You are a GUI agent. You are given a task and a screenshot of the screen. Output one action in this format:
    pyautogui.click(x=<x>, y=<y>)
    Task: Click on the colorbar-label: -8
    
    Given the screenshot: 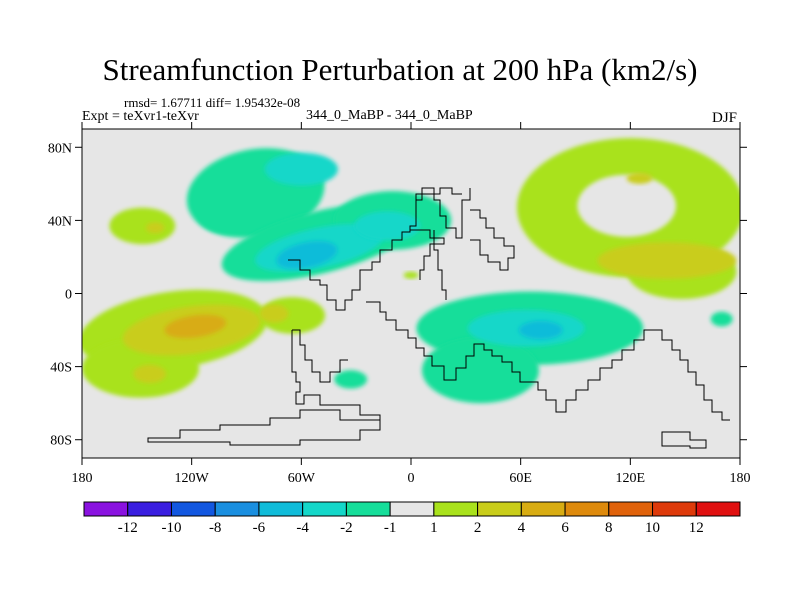 What is the action you would take?
    pyautogui.click(x=215, y=528)
    